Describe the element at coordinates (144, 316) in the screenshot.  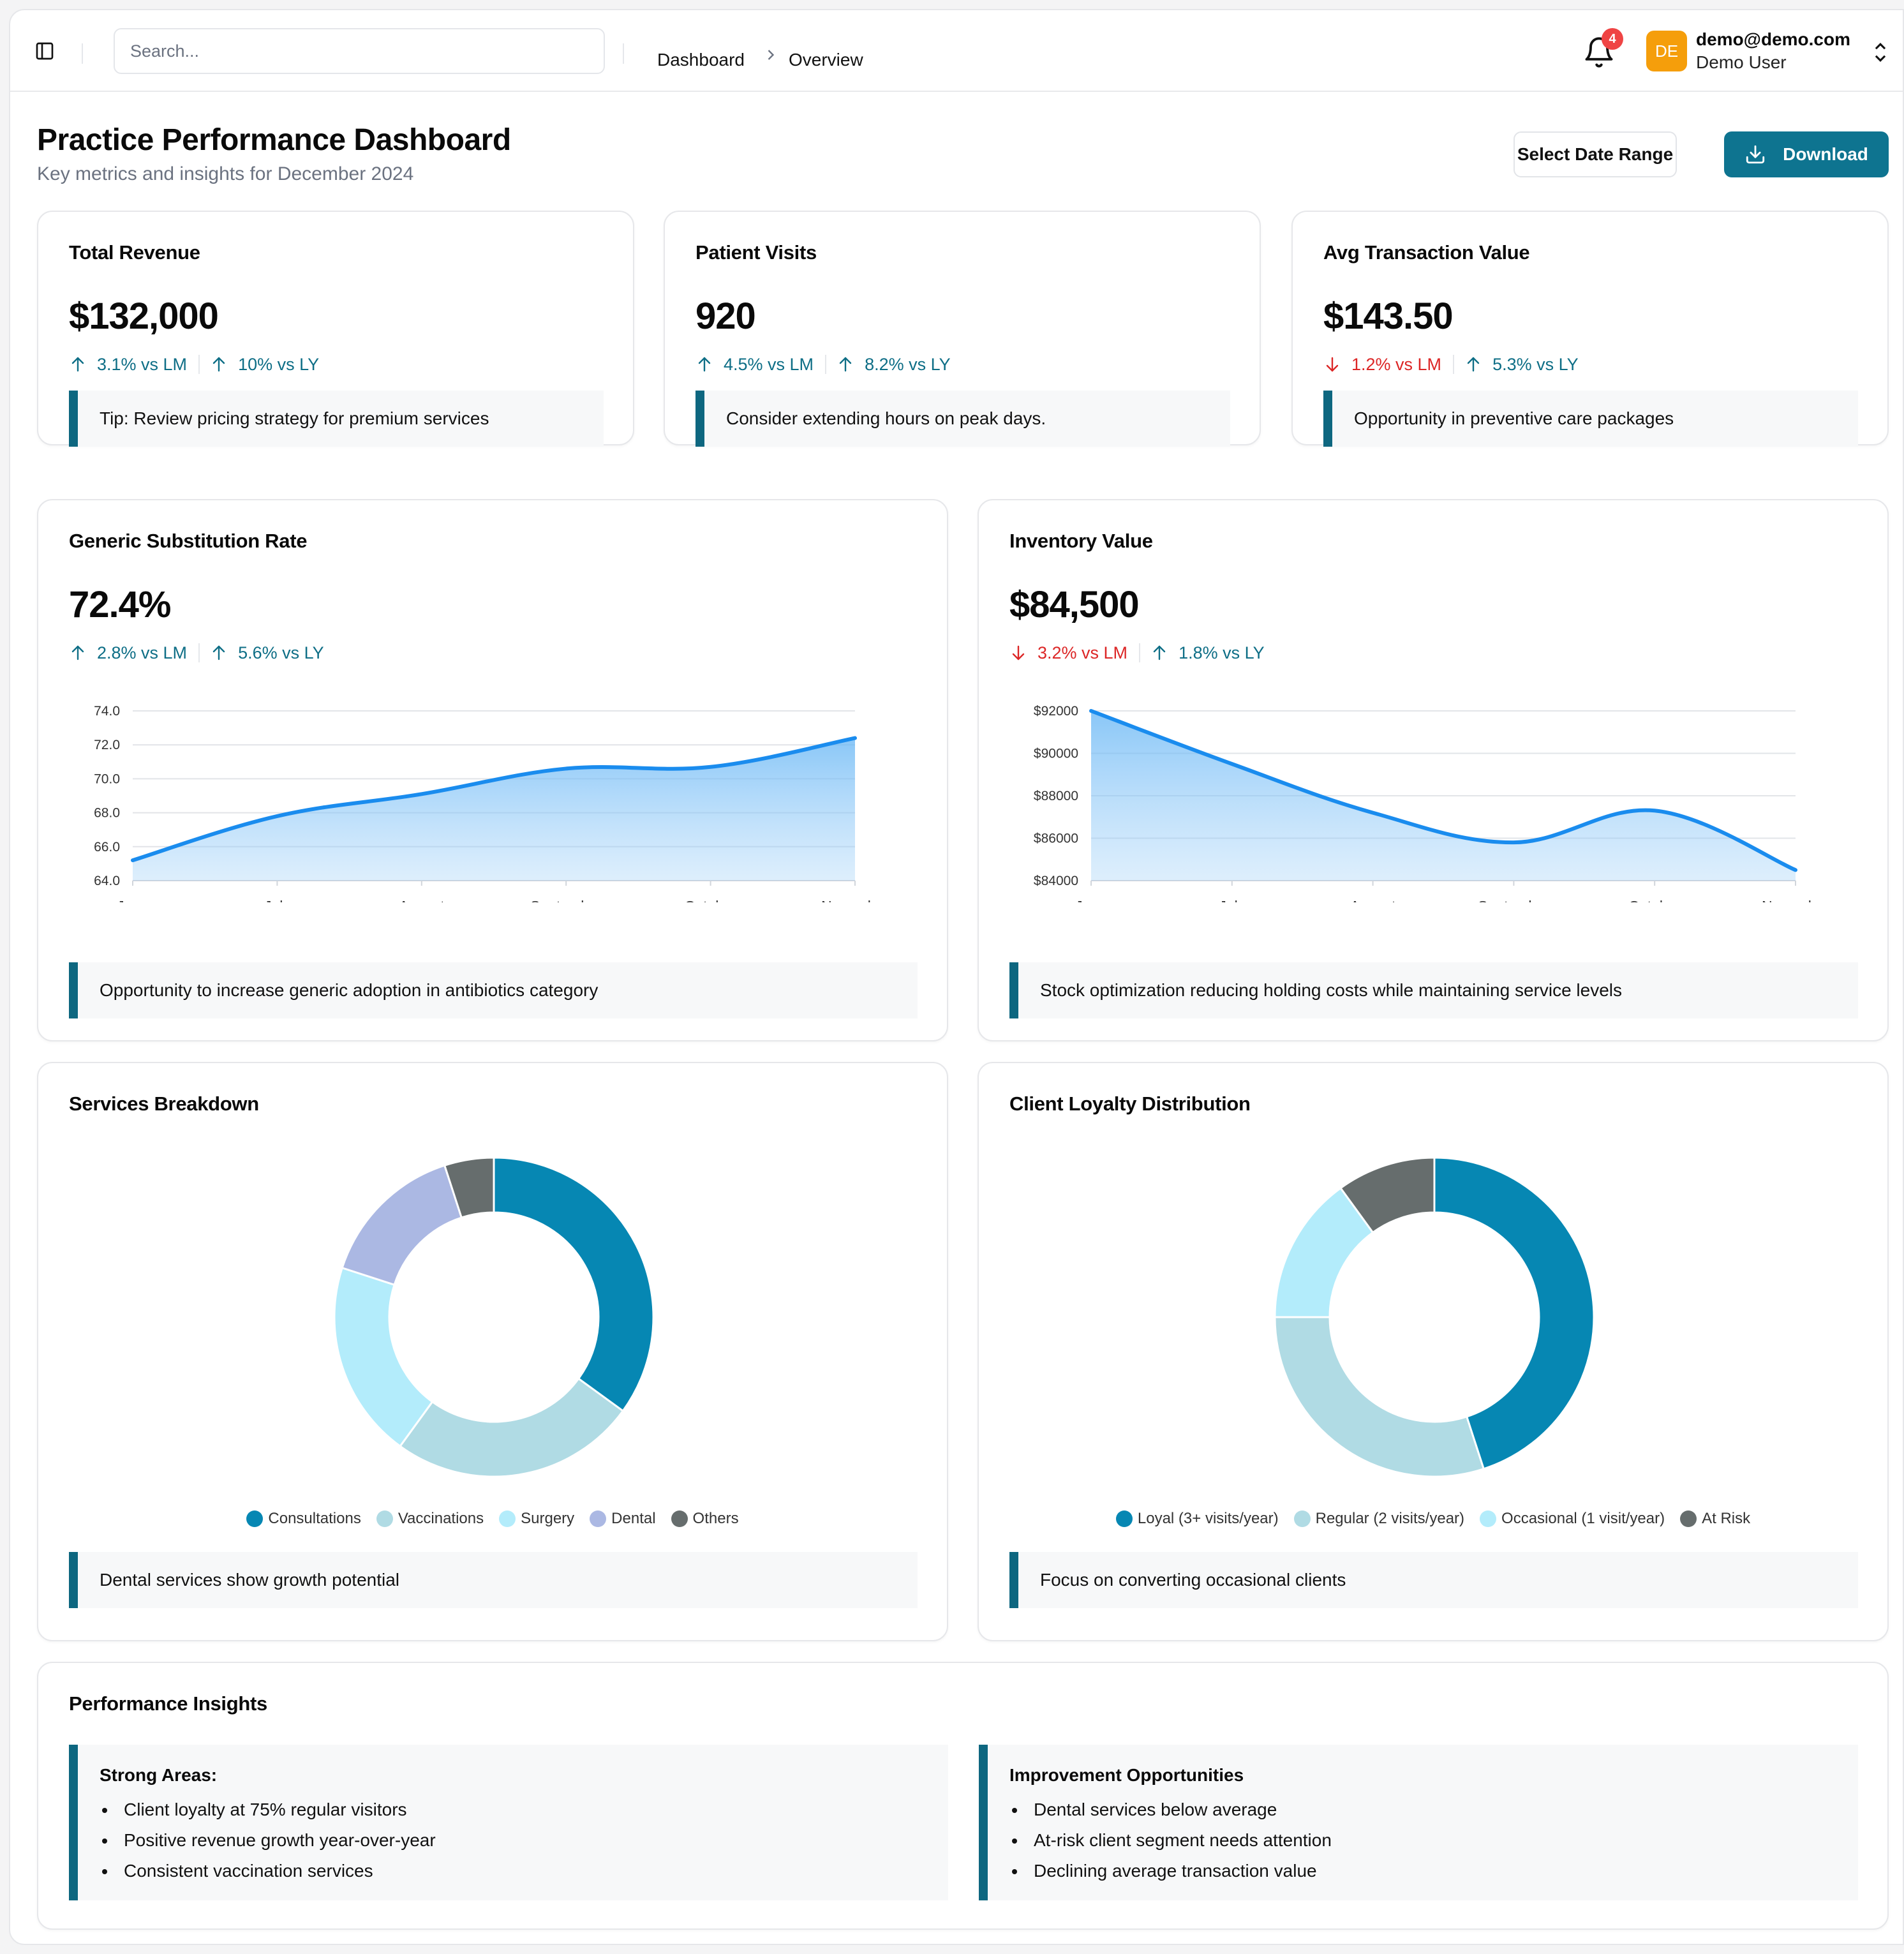
I see `card-value: $132,000` at that location.